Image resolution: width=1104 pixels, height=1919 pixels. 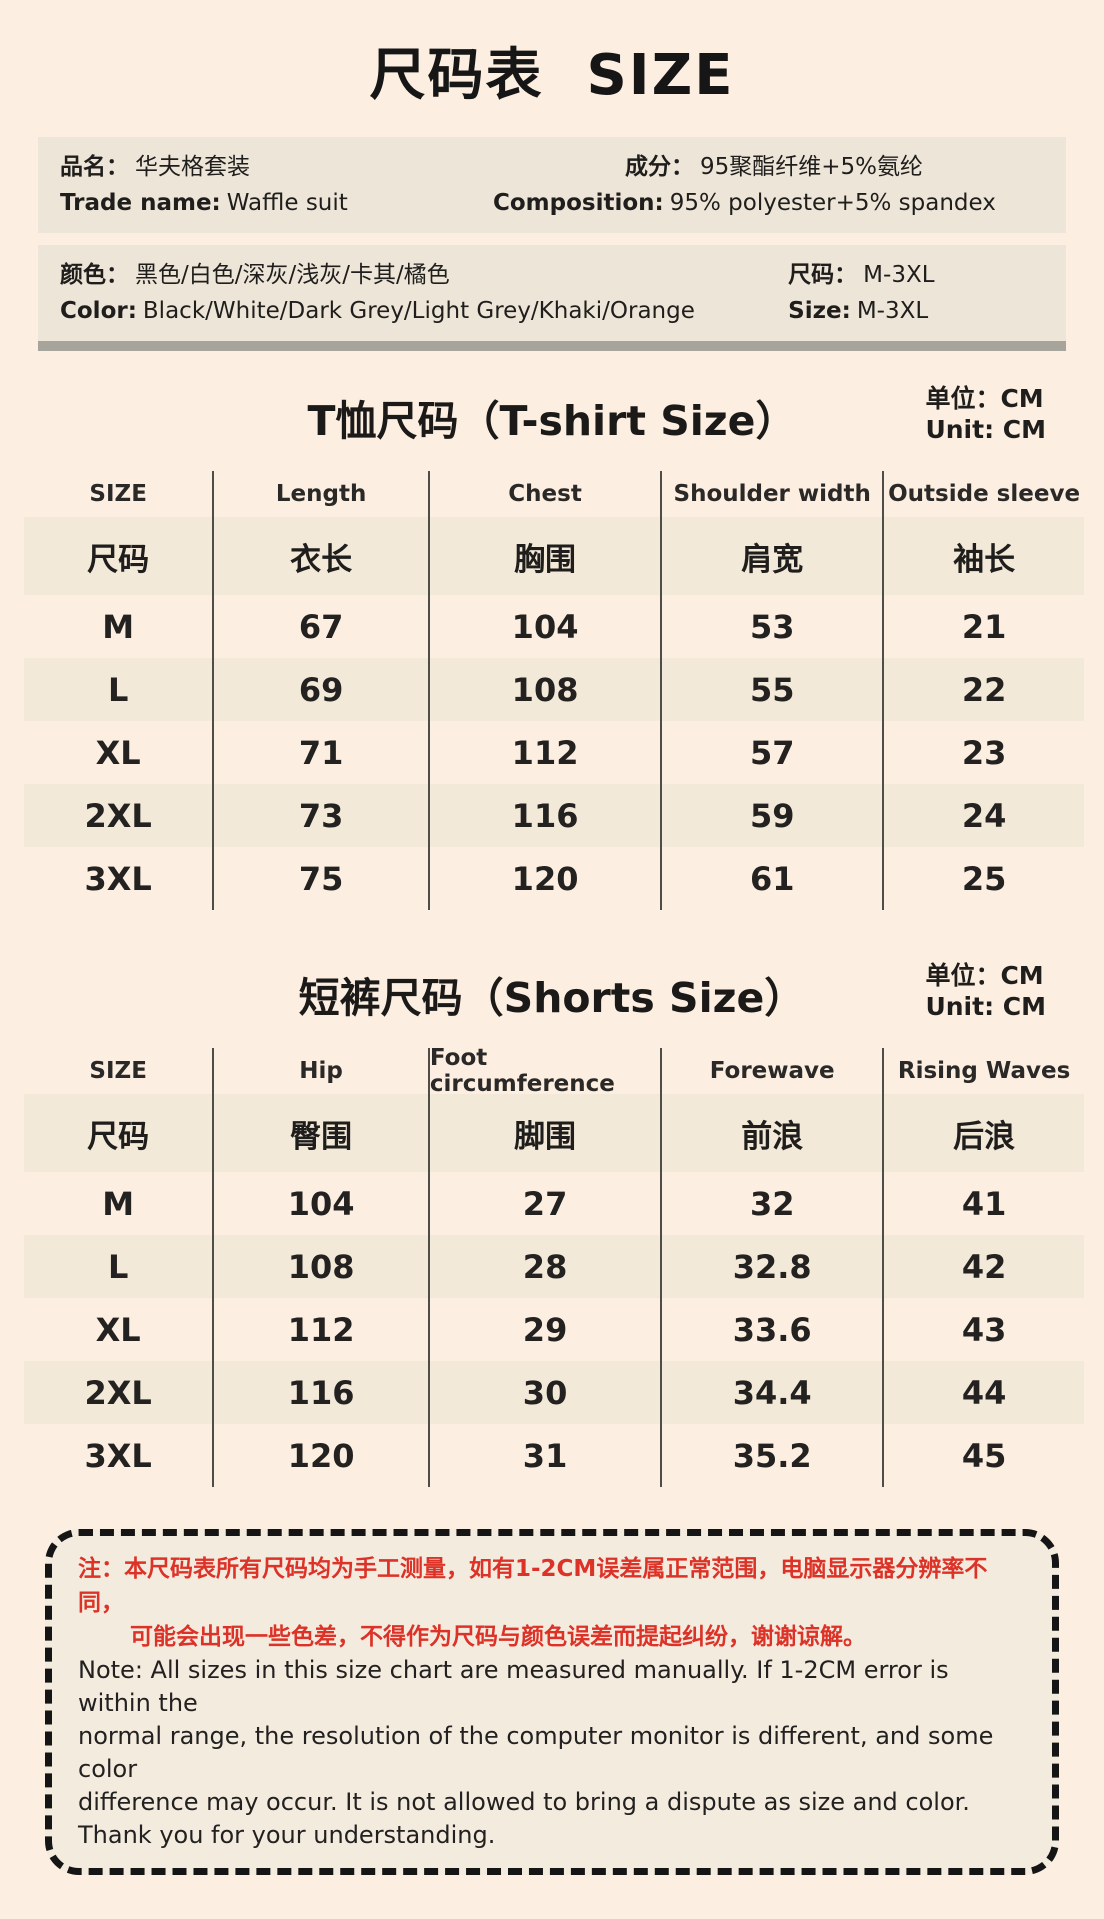 What do you see at coordinates (773, 556) in the screenshot?
I see `column-header: 肩宽` at bounding box center [773, 556].